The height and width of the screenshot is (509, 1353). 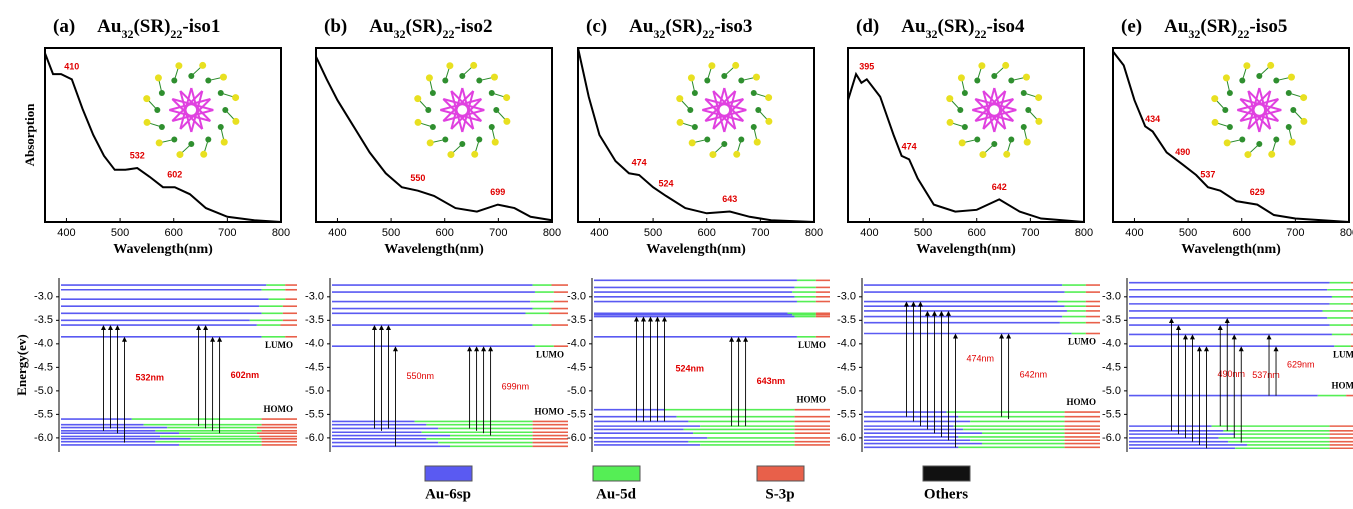 I want to click on transition-label: 474nm, so click(x=980, y=358).